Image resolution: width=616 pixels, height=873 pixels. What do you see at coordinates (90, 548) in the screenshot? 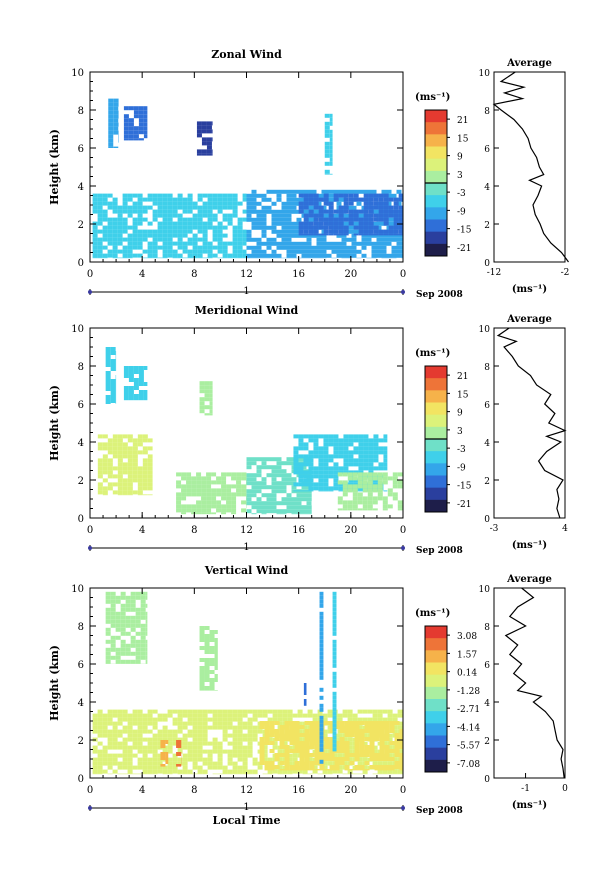
I see `day-bar-marker-left` at bounding box center [90, 548].